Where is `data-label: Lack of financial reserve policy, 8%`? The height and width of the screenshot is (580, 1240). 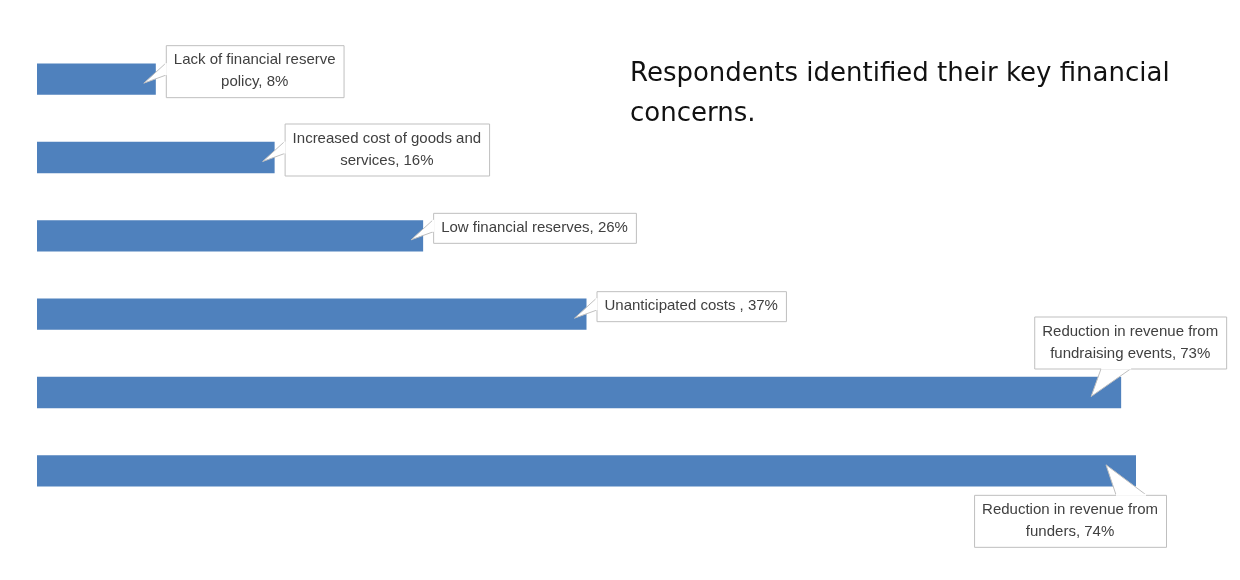 data-label: Lack of financial reserve policy, 8% is located at coordinates (254, 70).